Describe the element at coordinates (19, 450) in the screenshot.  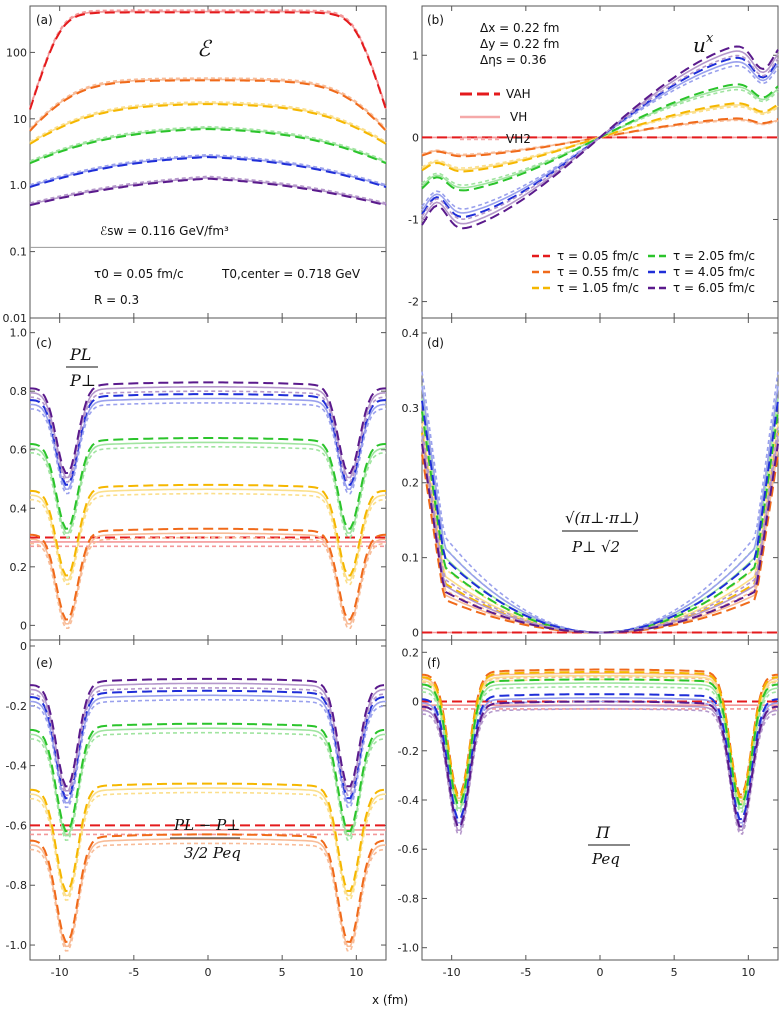
I see `y-tick-label: 0.6` at that location.